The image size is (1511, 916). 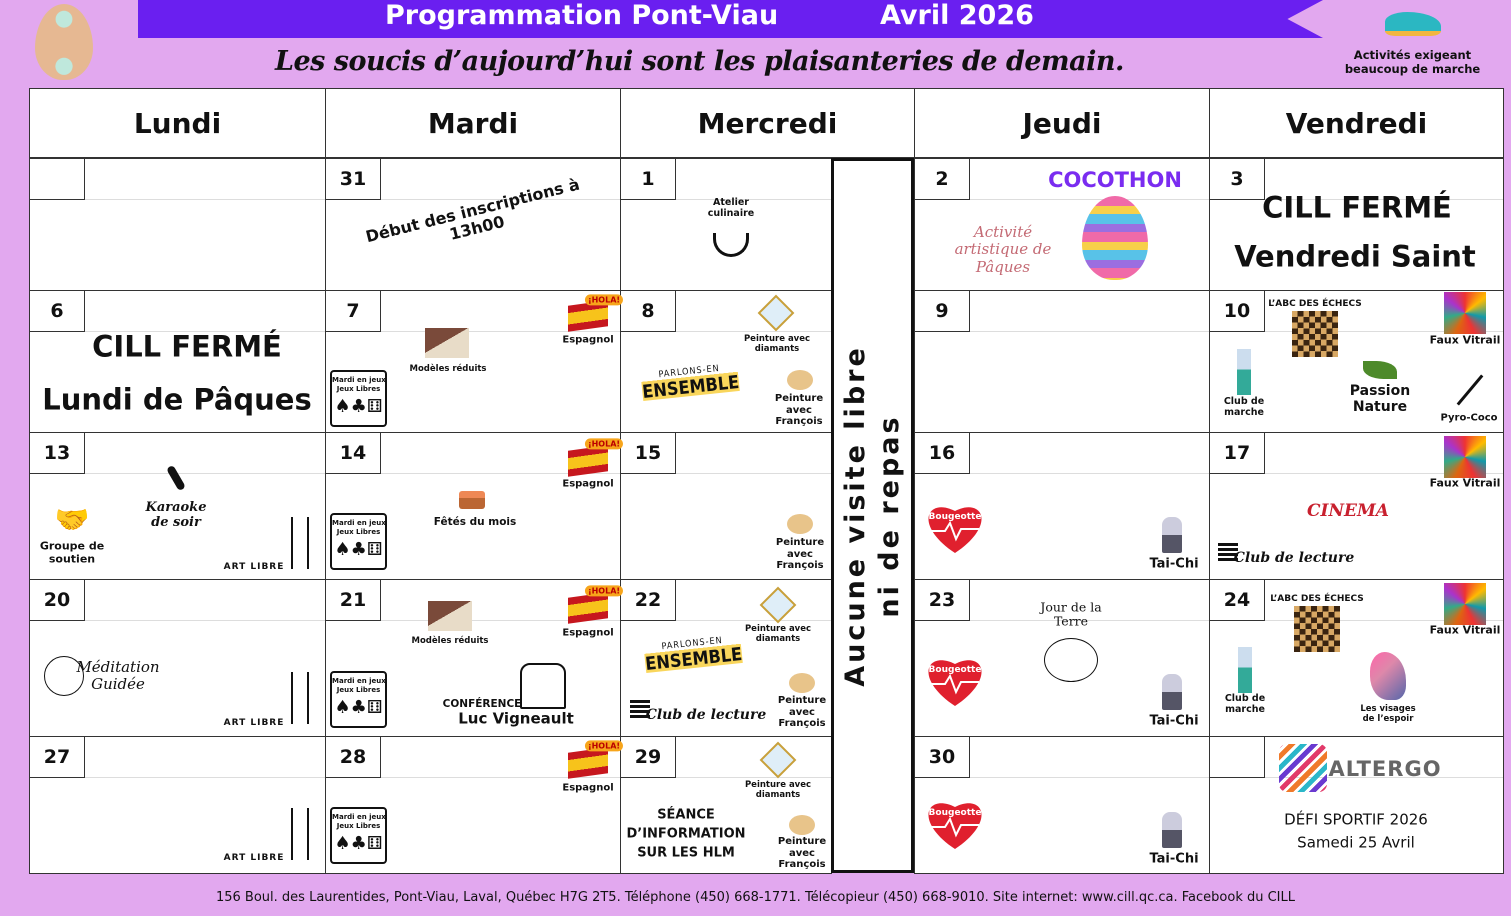 I want to click on samedi-text: Samedi 25 Avril, so click(x=1356, y=842).